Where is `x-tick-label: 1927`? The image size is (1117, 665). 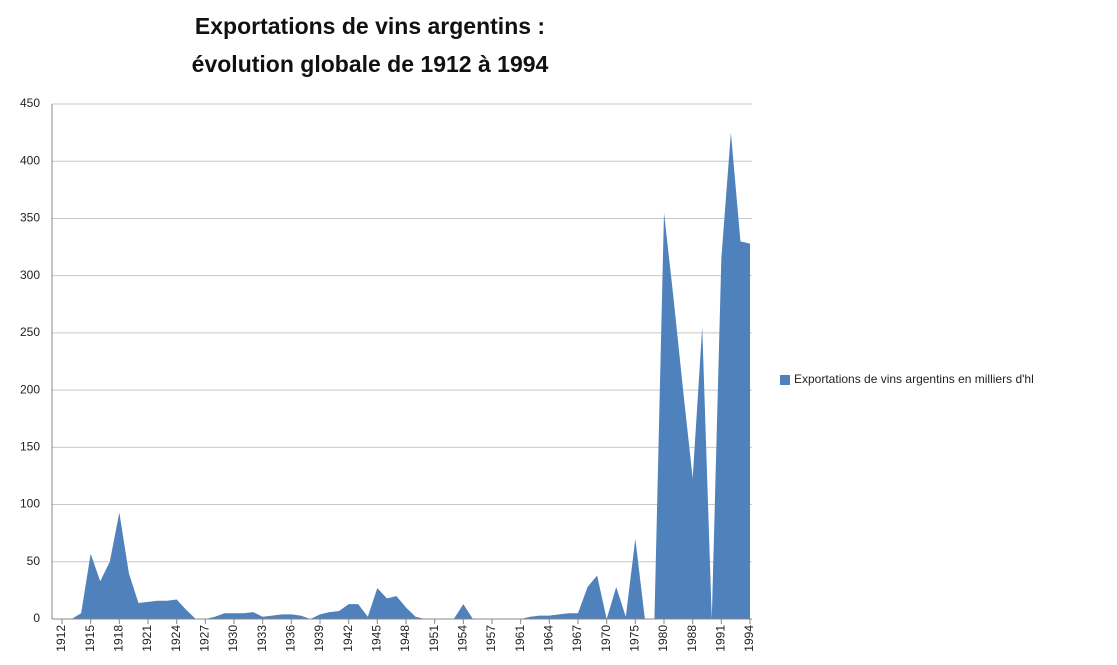 x-tick-label: 1927 is located at coordinates (205, 638).